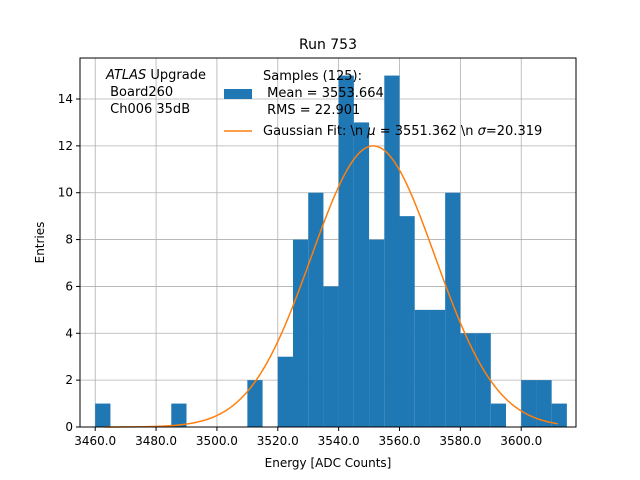  Describe the element at coordinates (148, 109) in the screenshot. I see `annotation-line-3: Ch006 35dB` at that location.